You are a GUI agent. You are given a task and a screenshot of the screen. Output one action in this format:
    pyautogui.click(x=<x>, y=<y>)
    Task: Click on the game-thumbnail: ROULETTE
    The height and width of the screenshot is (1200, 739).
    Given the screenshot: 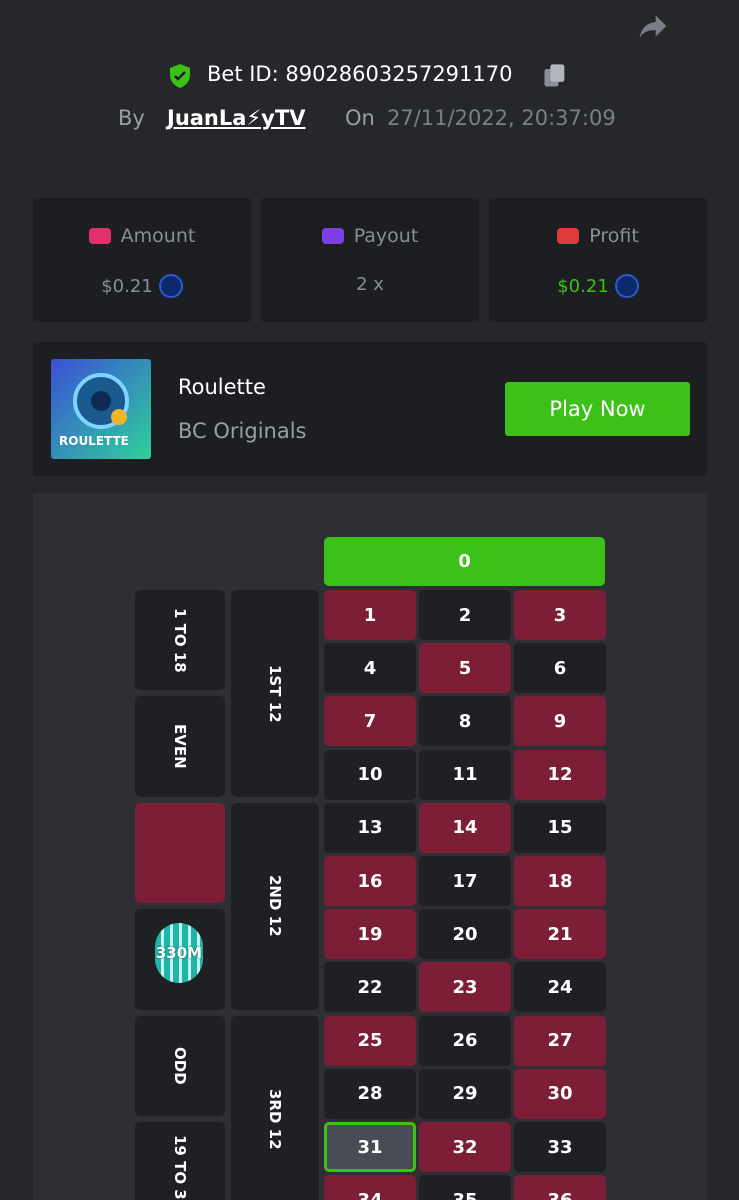 What is the action you would take?
    pyautogui.click(x=101, y=409)
    